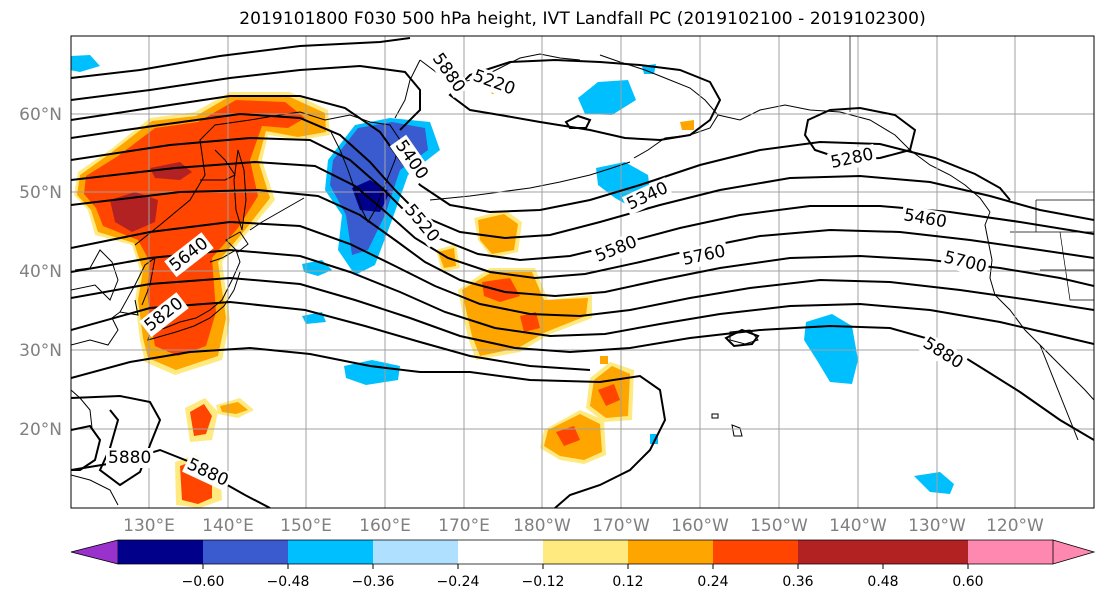 This screenshot has width=1105, height=601. I want to click on lat-label: 20°N, so click(40, 430).